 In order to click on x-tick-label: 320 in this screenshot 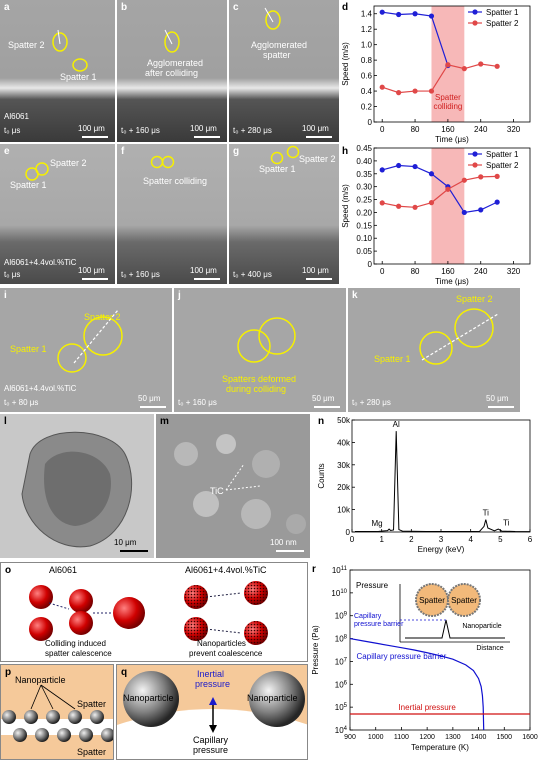, I will do `click(514, 129)`.